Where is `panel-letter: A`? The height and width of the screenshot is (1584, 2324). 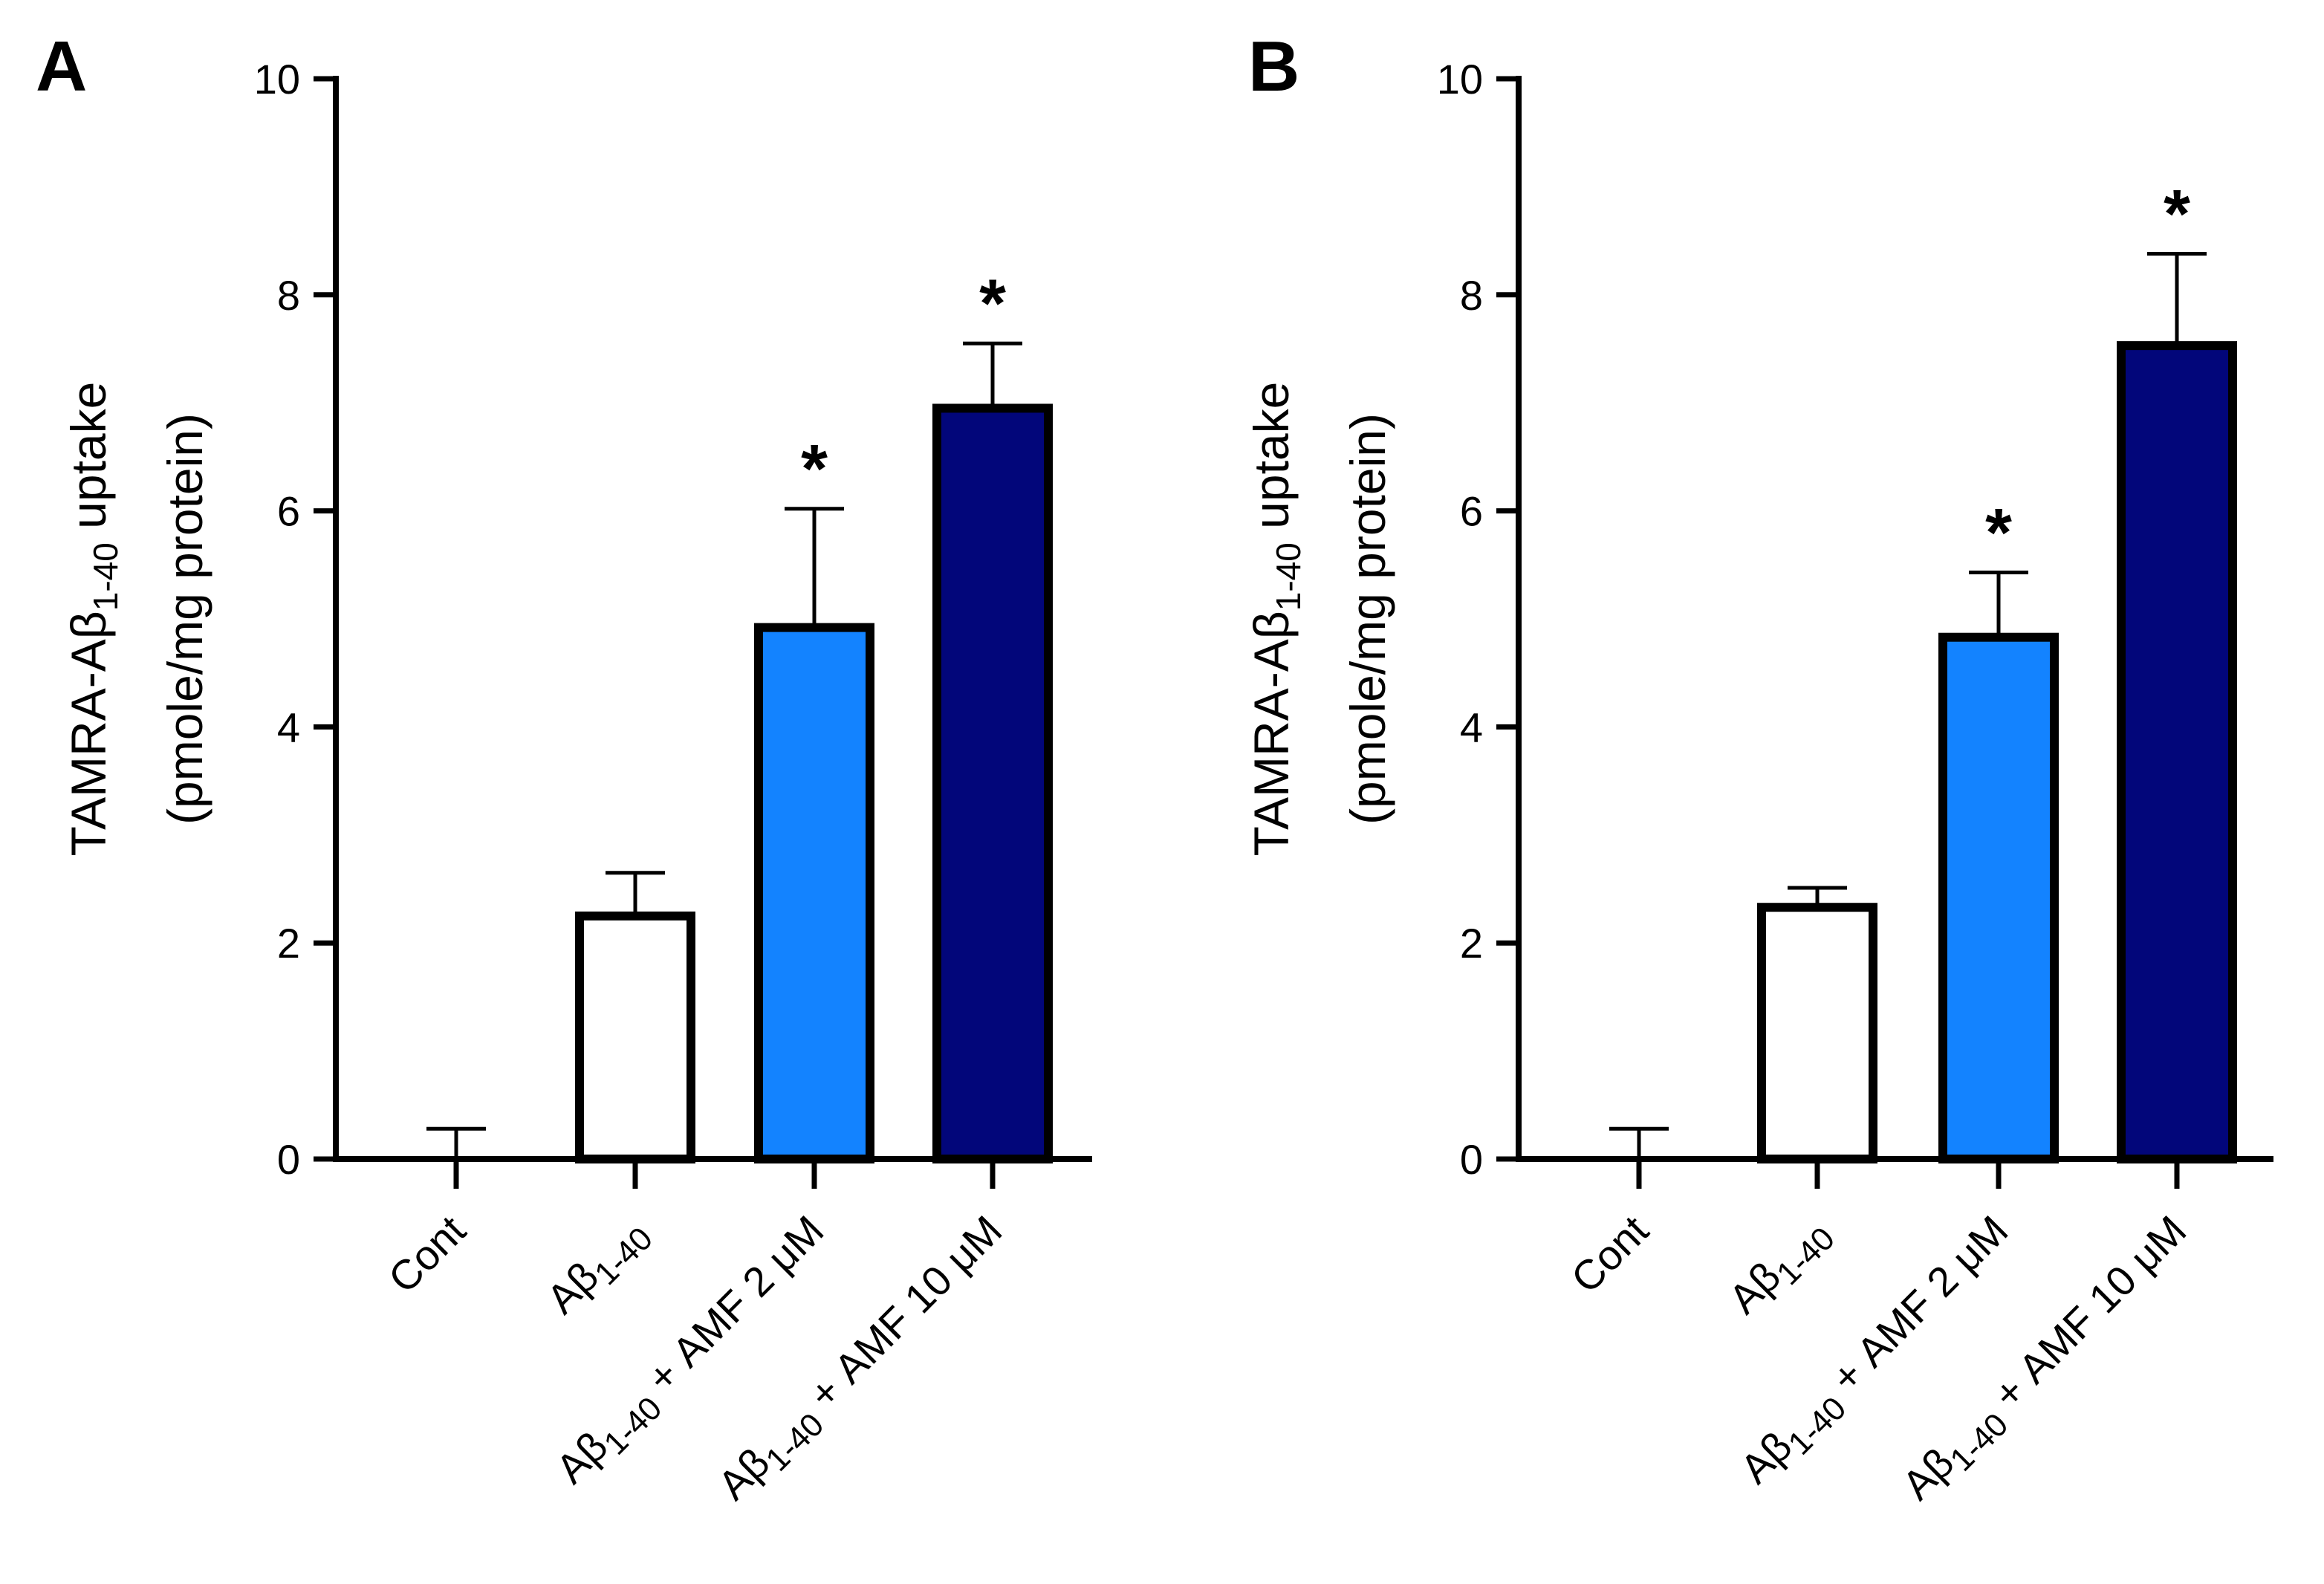
panel-letter: A is located at coordinates (61, 66).